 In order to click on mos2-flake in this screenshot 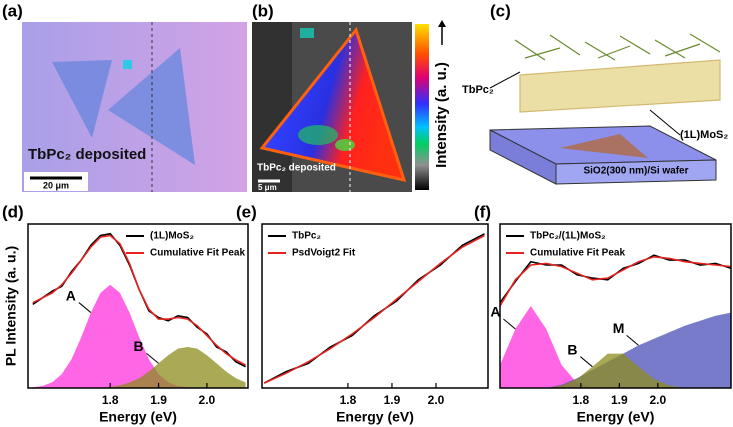, I will do `click(604, 146)`.